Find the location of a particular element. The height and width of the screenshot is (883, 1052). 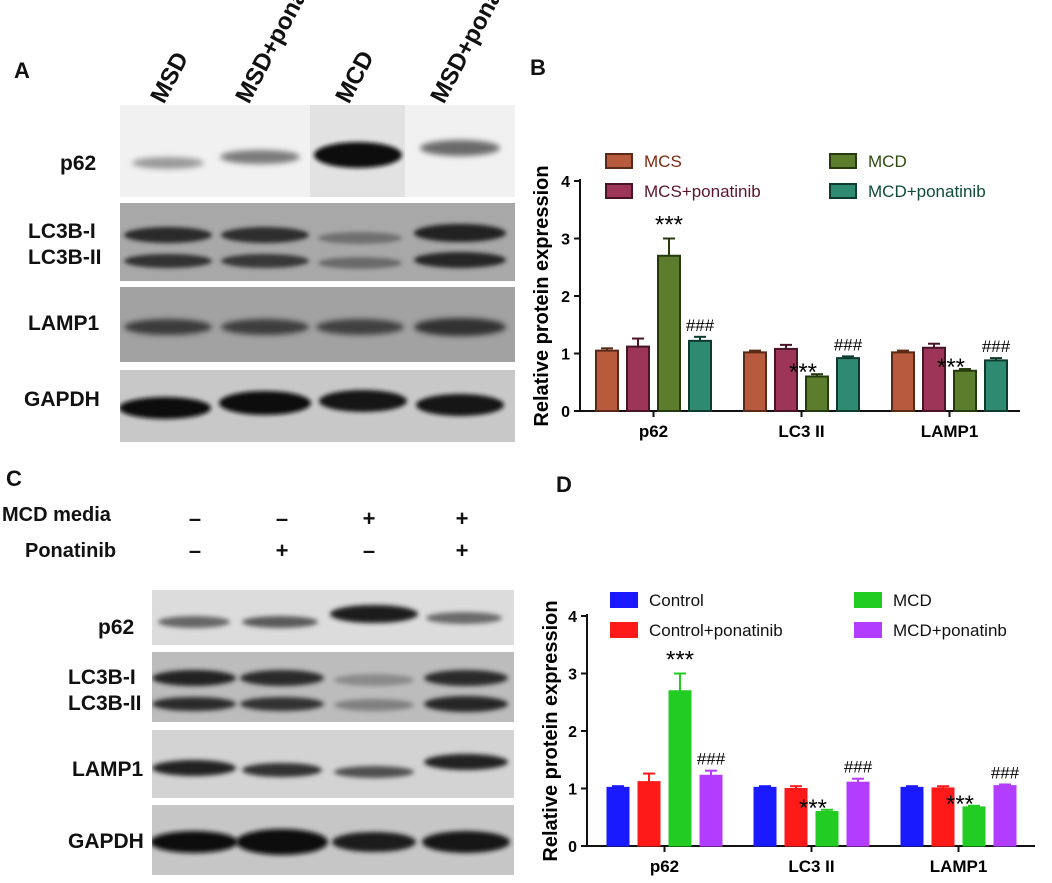

legend-label: MCD+ponatinib is located at coordinates (927, 191).